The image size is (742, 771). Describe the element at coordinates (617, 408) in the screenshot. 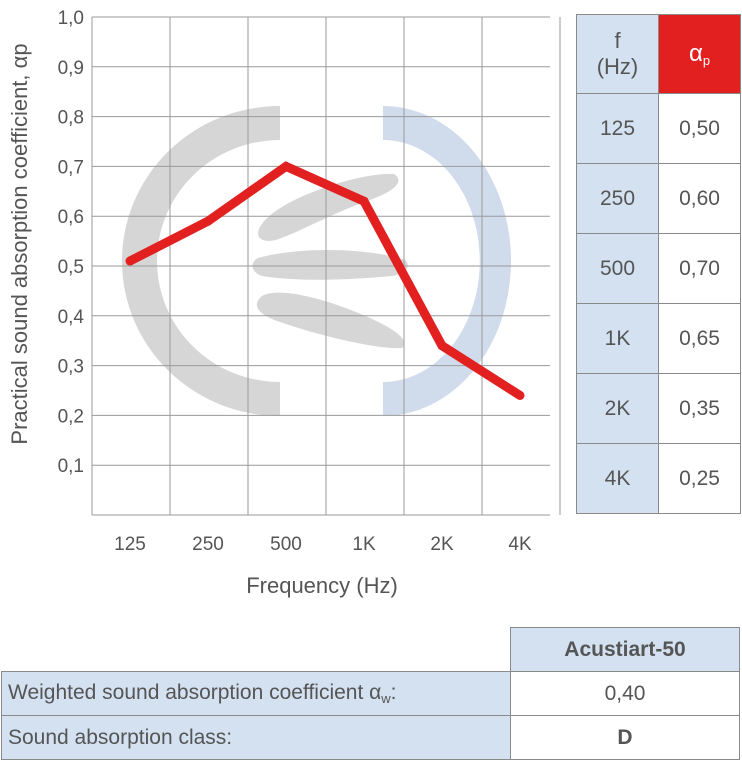

I see `frequency-cell: 2K` at that location.